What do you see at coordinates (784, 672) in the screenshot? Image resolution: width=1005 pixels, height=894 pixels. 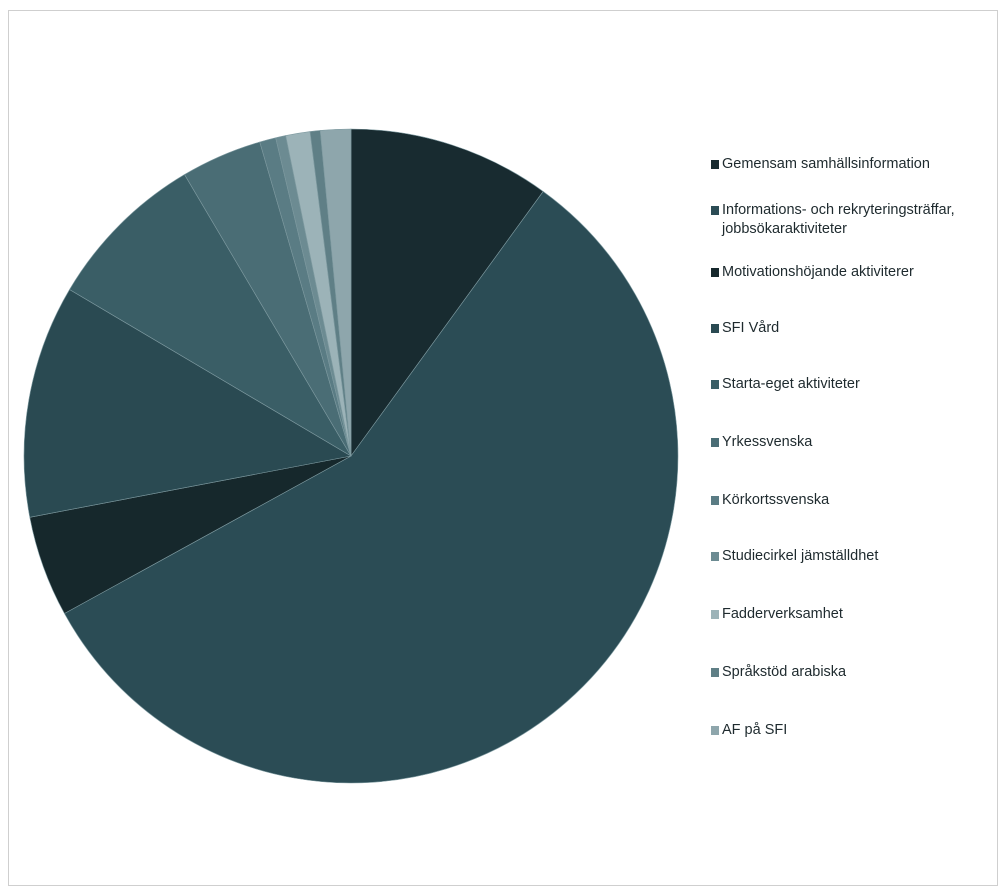 I see `legend-label: Språkstöd arabiska` at bounding box center [784, 672].